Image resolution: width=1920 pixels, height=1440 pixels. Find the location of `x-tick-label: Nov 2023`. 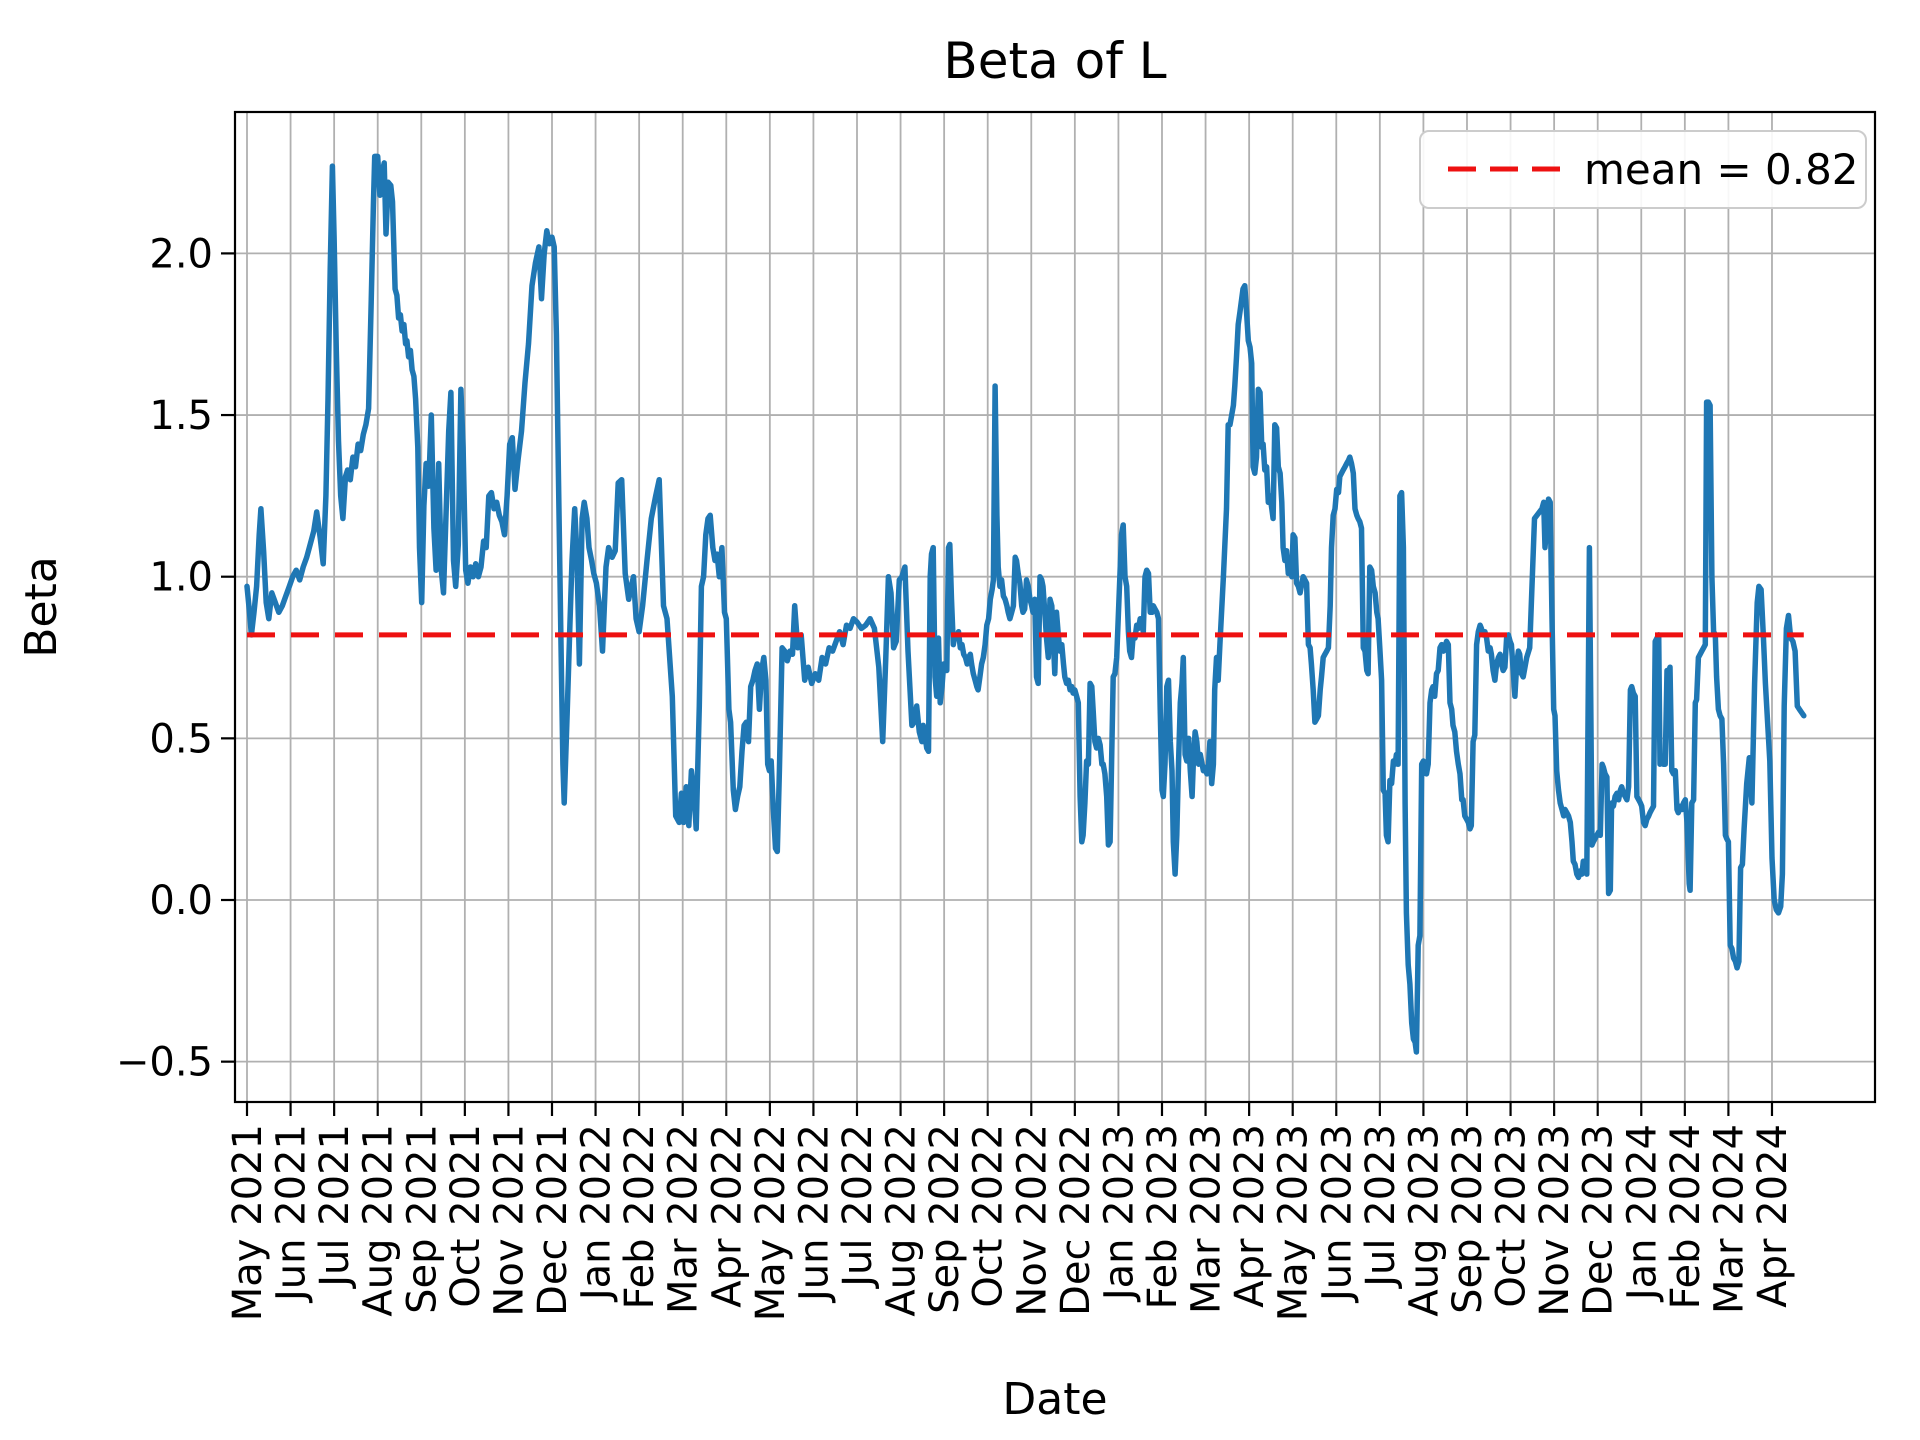

x-tick-label: Nov 2023 is located at coordinates (1555, 1220).